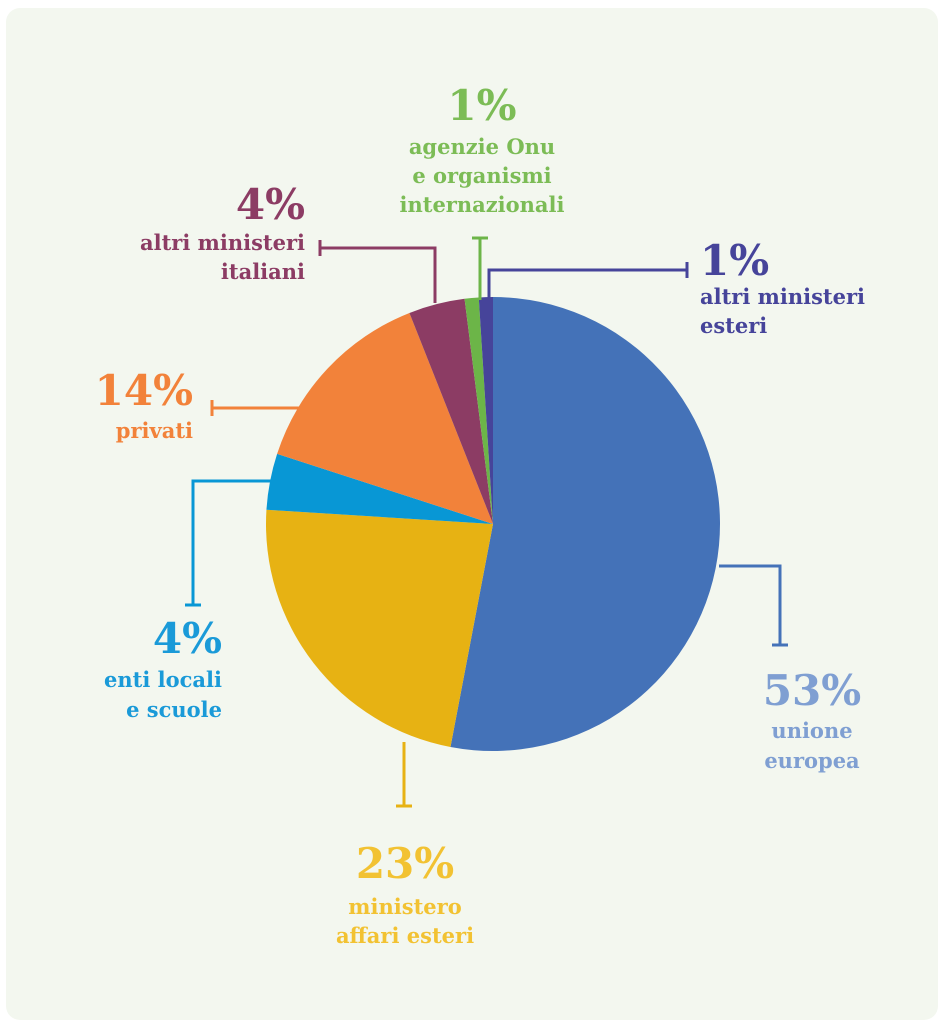 The height and width of the screenshot is (1023, 941). What do you see at coordinates (733, 325) in the screenshot?
I see `slice-name-label: esteri` at bounding box center [733, 325].